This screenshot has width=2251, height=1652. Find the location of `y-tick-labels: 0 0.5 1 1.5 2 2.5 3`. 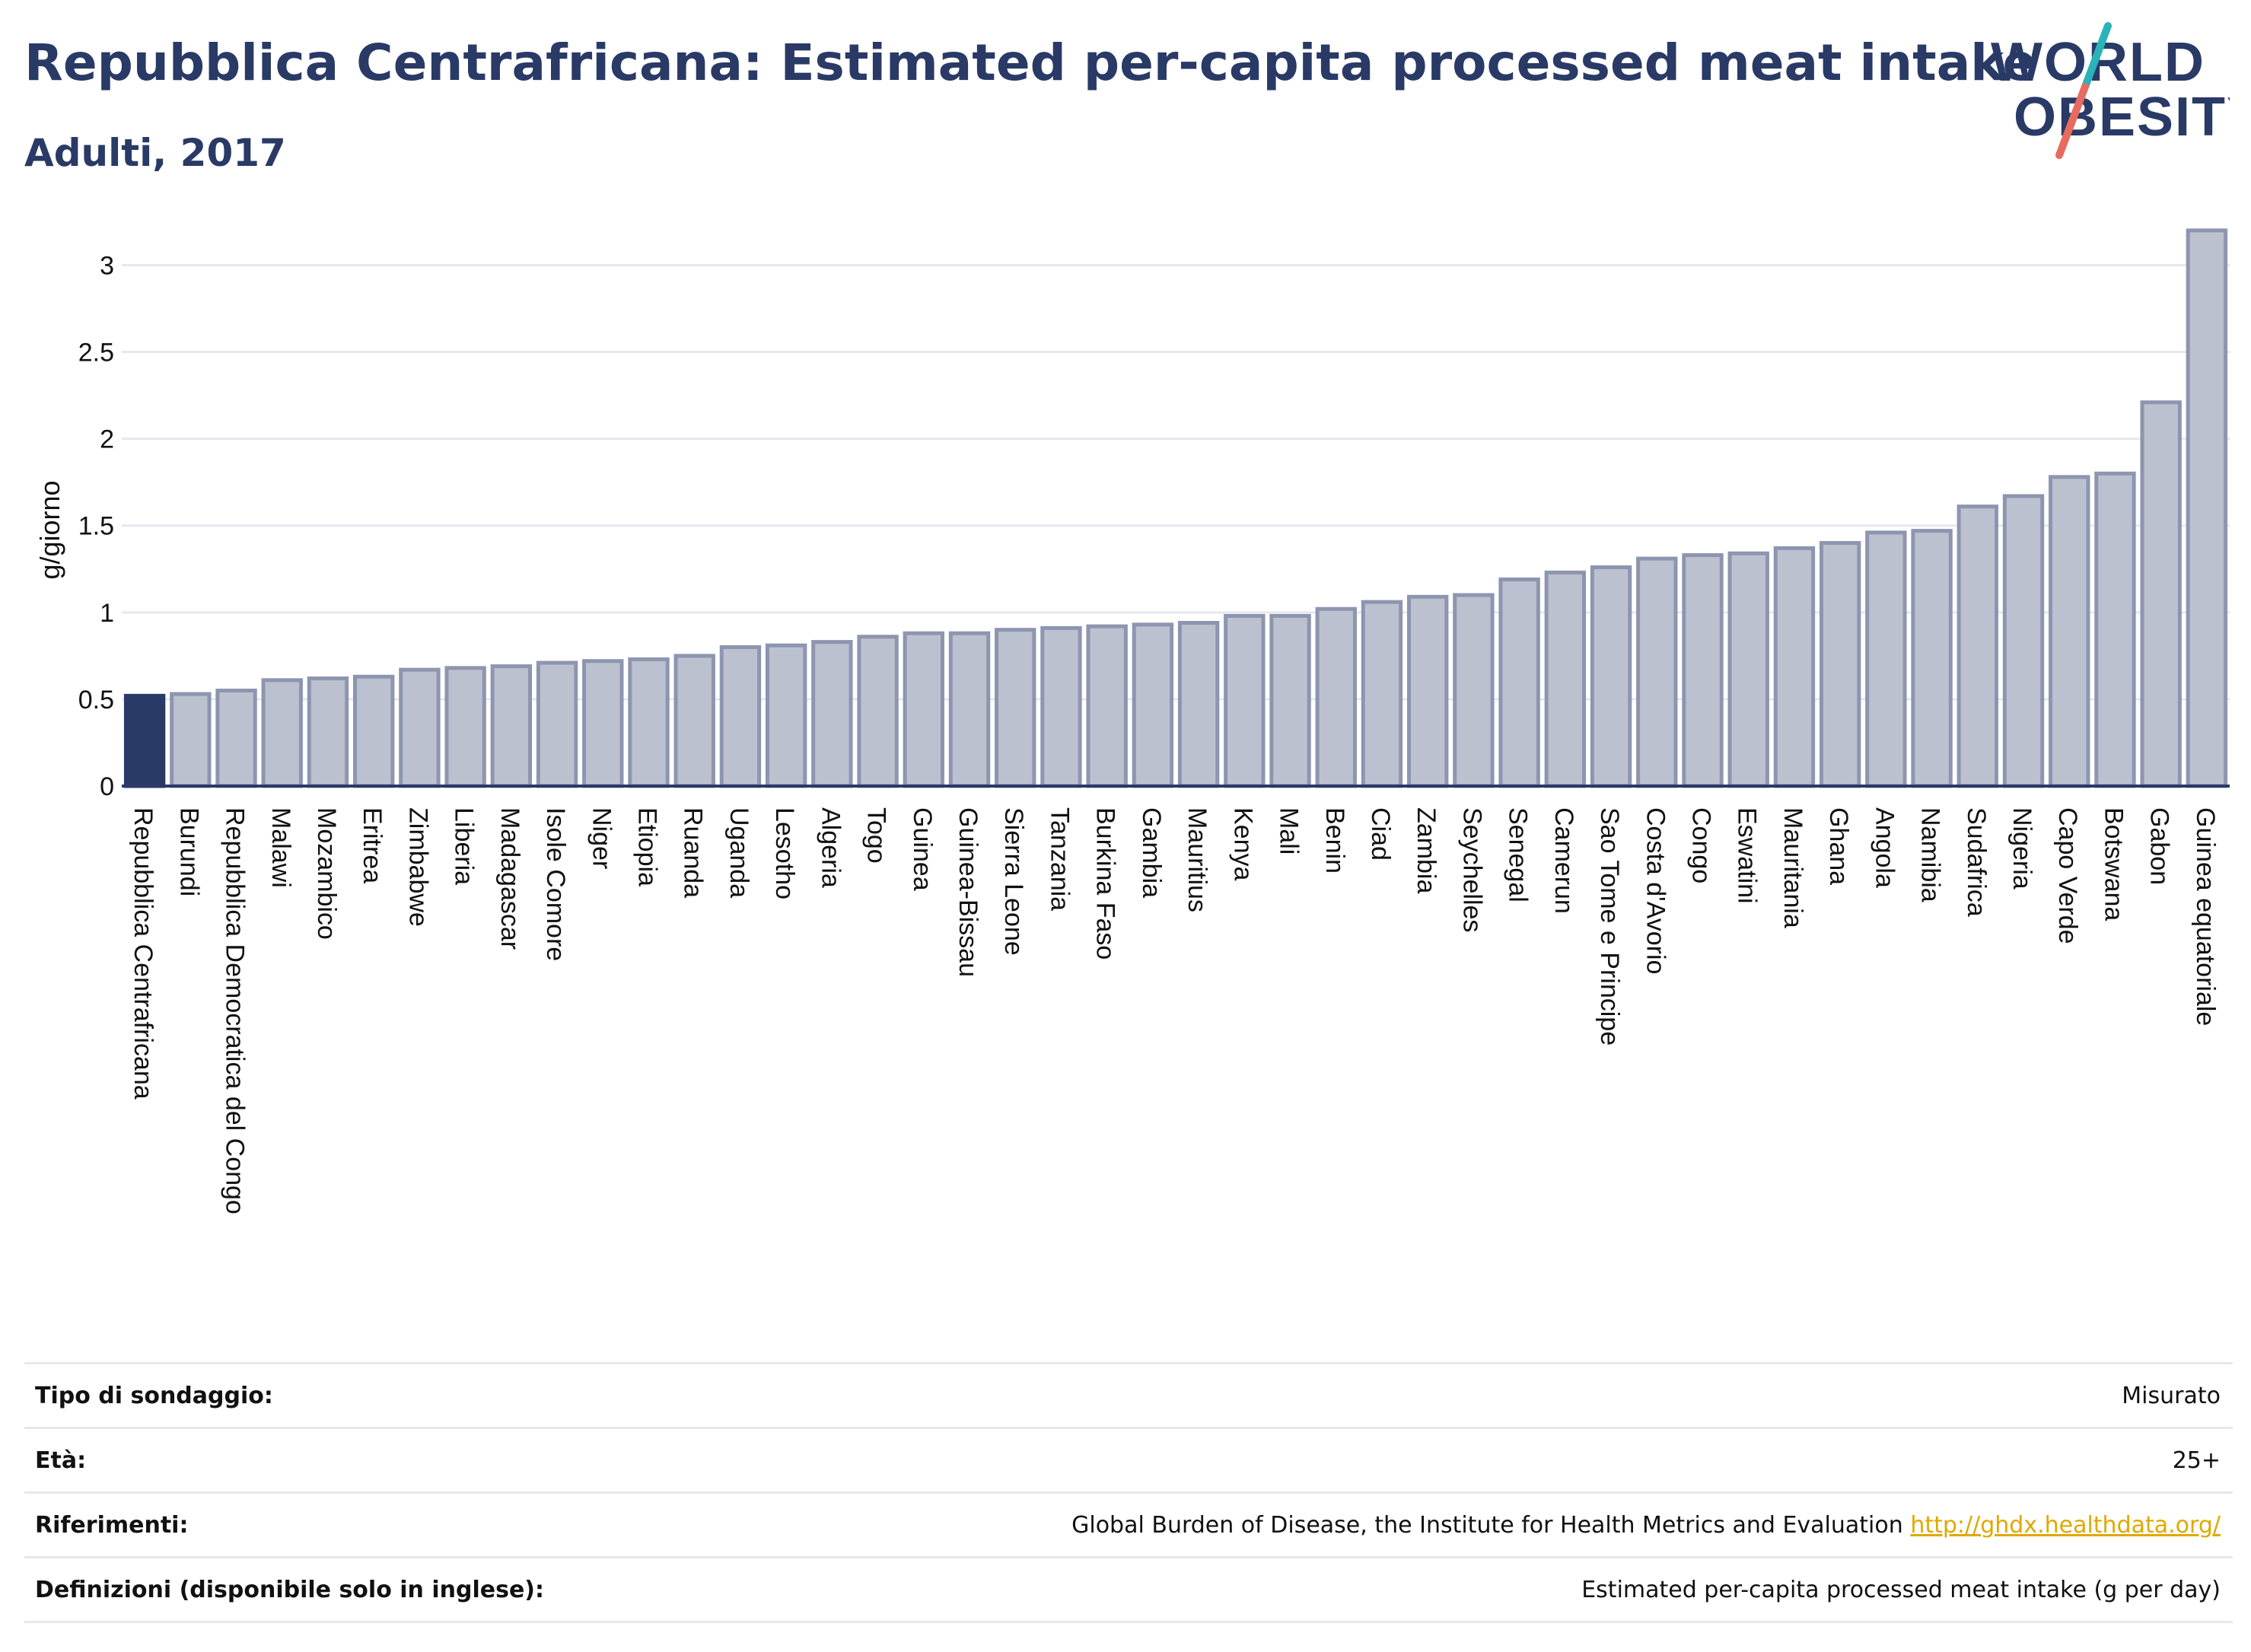

y-tick-labels: 0 0.5 1 1.5 2 2.5 3 is located at coordinates (96, 526).